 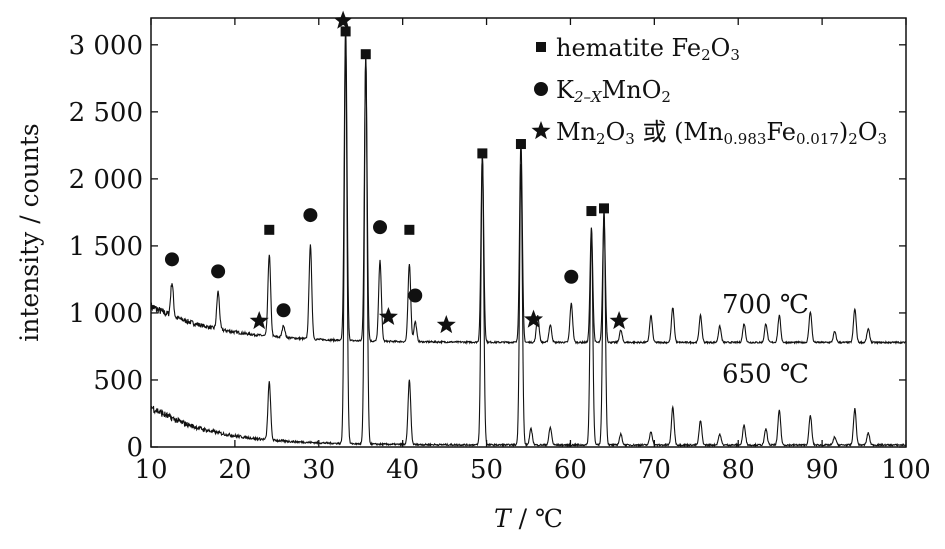 What do you see at coordinates (503, 518) in the screenshot?
I see `x-axis-var: T` at bounding box center [503, 518].